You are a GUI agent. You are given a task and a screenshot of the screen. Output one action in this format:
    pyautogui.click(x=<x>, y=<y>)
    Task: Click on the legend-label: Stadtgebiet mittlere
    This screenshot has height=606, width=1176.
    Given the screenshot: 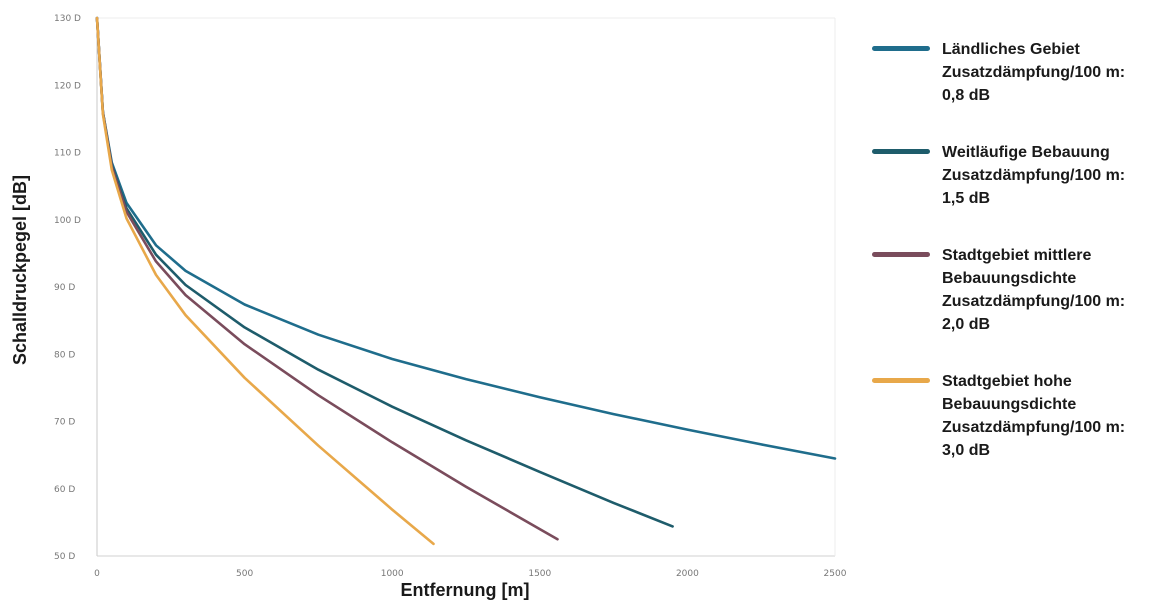 What is the action you would take?
    pyautogui.click(x=1017, y=255)
    